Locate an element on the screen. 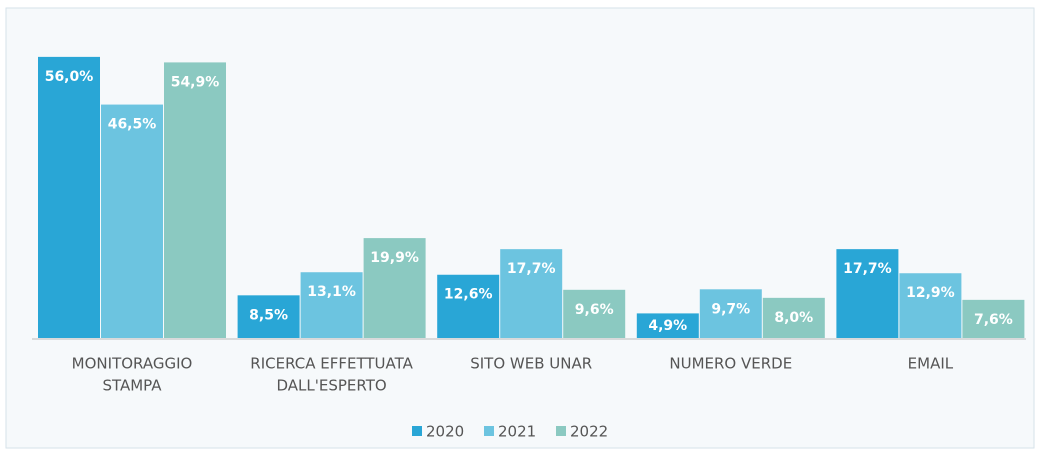 The height and width of the screenshot is (454, 1040). legend-label: 2020 is located at coordinates (445, 432).